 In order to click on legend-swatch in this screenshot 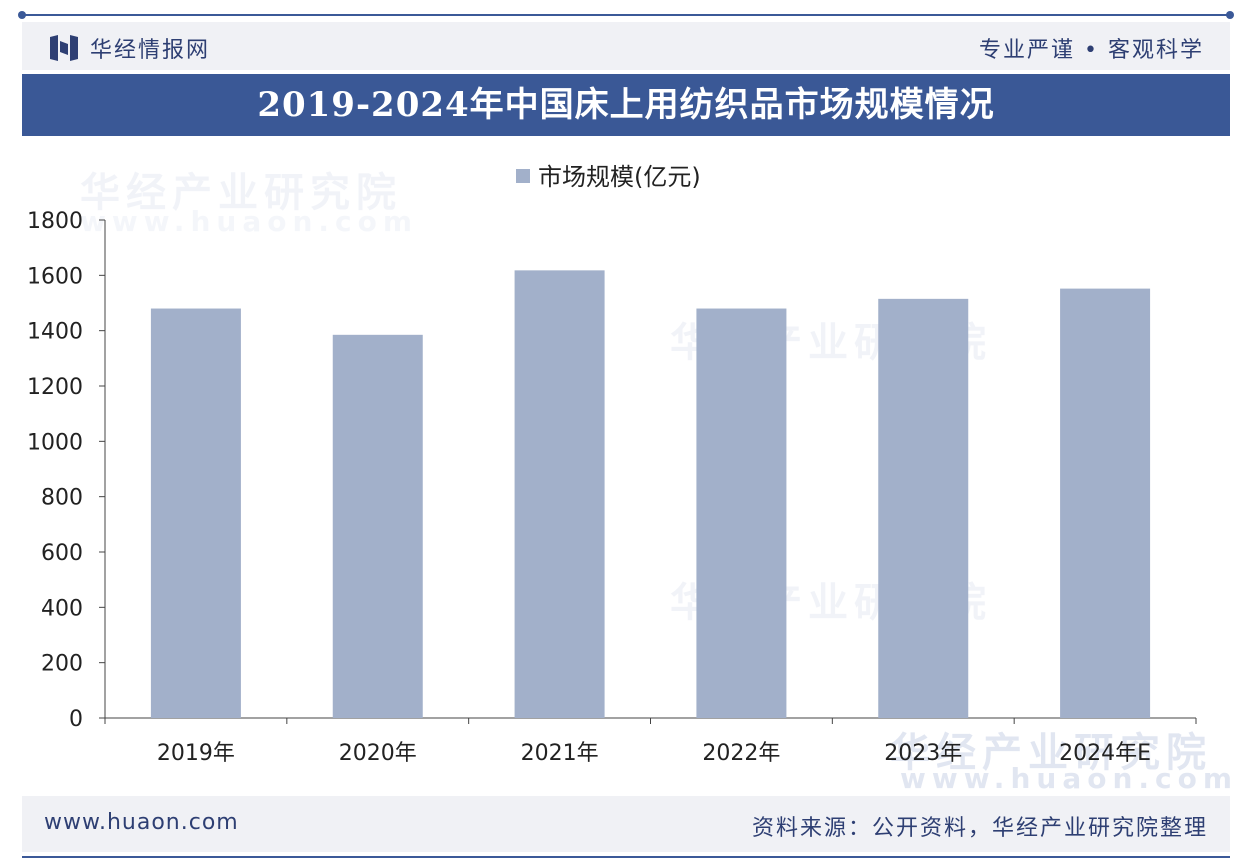, I will do `click(523, 176)`.